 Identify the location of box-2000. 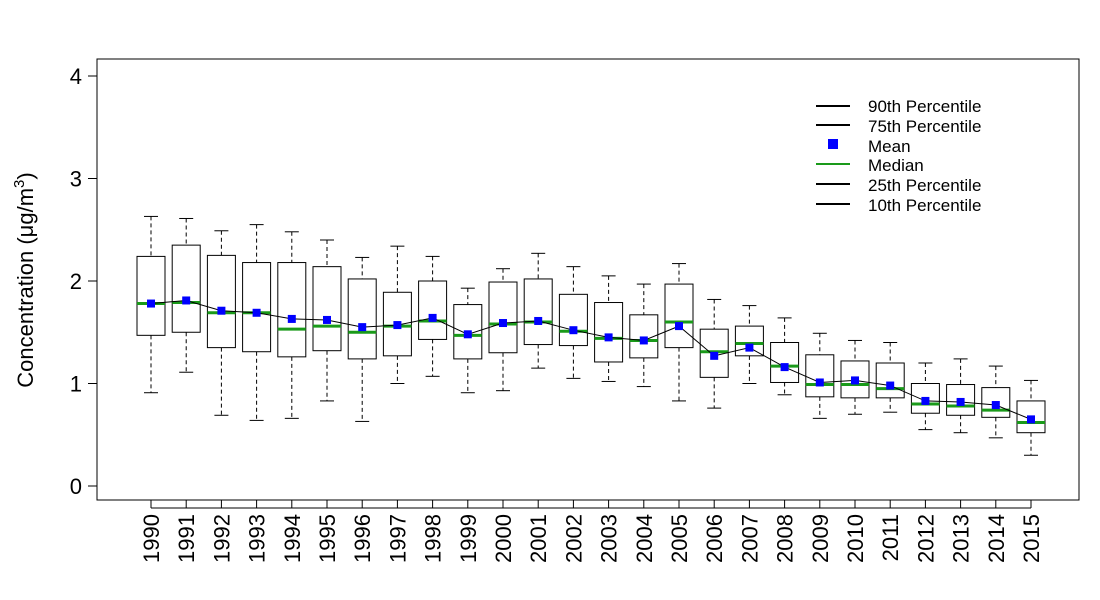
(503, 330).